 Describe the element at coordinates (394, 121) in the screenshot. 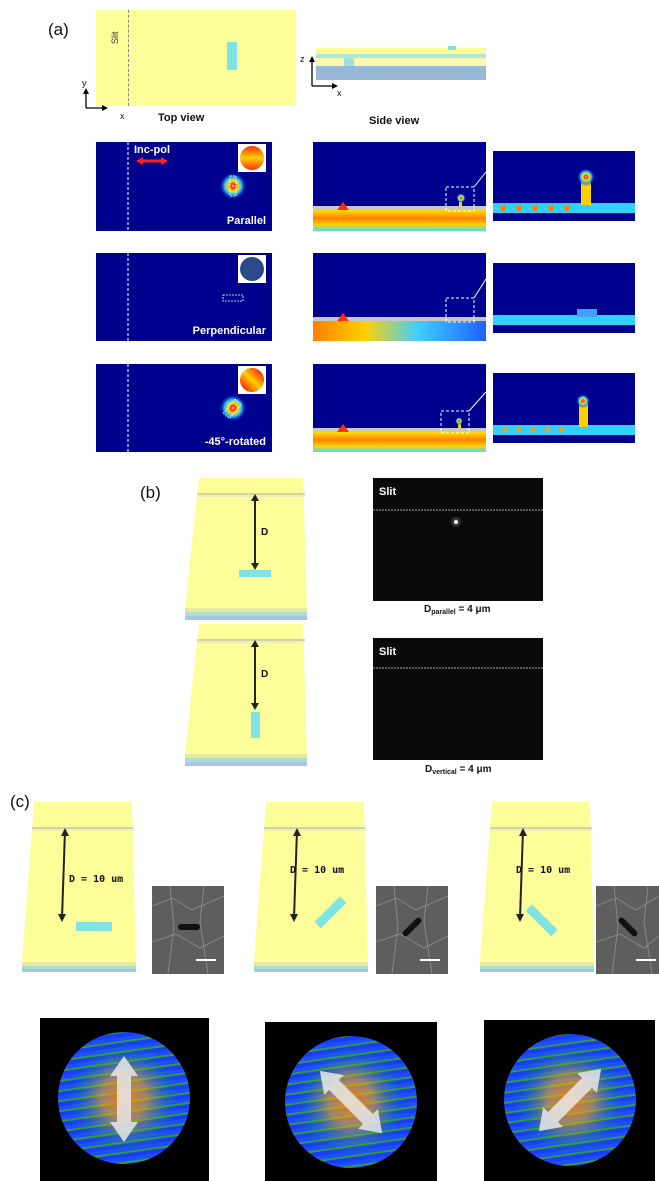

I see `side-view-caption: Side view` at that location.